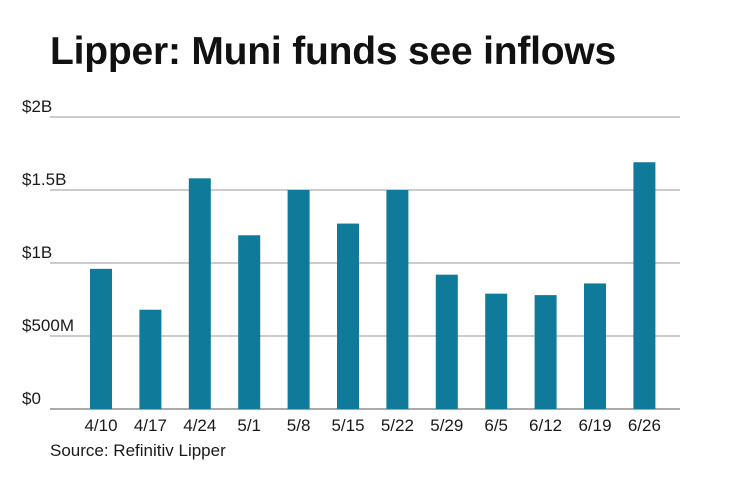 The width and height of the screenshot is (740, 482). What do you see at coordinates (48, 325) in the screenshot?
I see `y-tick-label: $500M` at bounding box center [48, 325].